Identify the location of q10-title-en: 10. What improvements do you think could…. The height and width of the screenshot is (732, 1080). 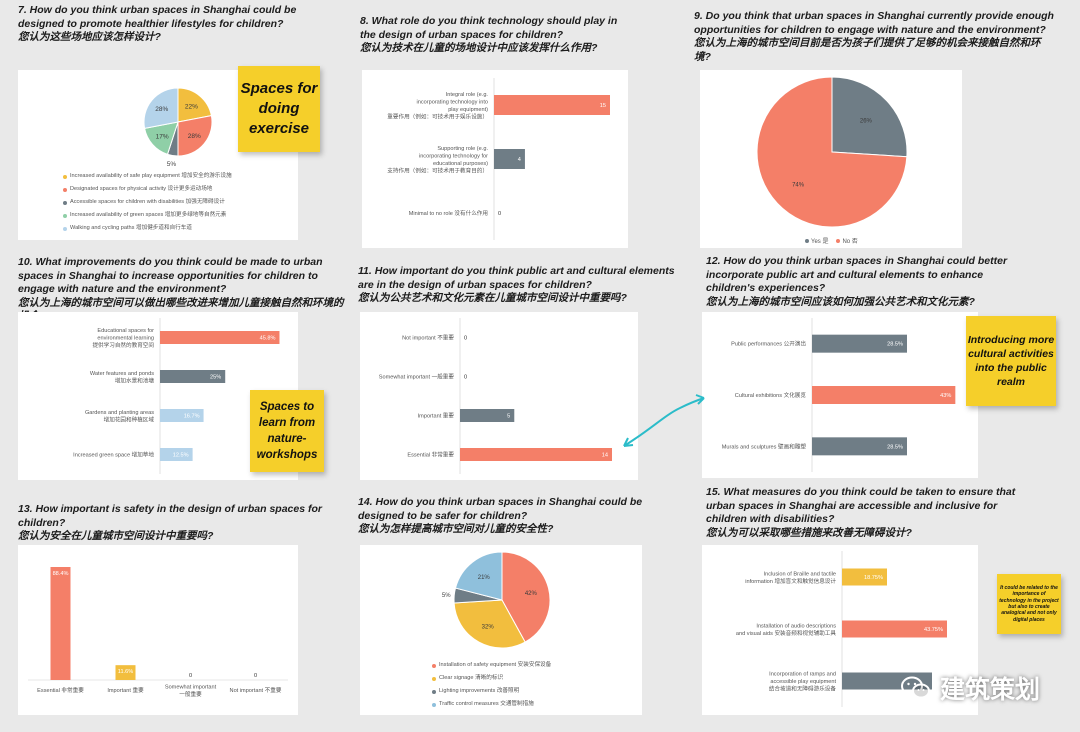
(170, 275).